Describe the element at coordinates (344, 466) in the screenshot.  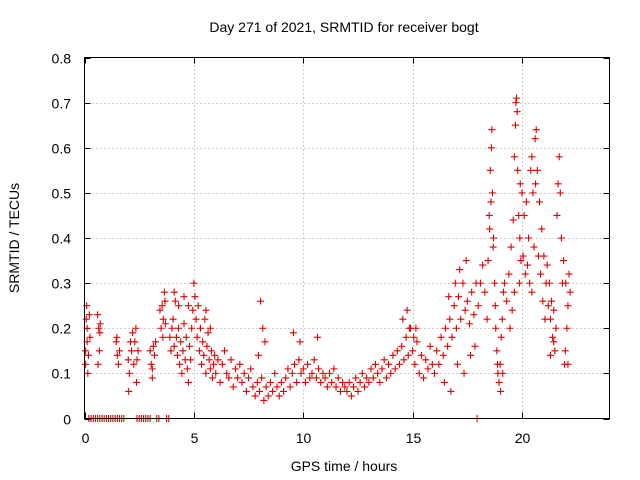
I see `x-axis-label: GPS time / hours` at that location.